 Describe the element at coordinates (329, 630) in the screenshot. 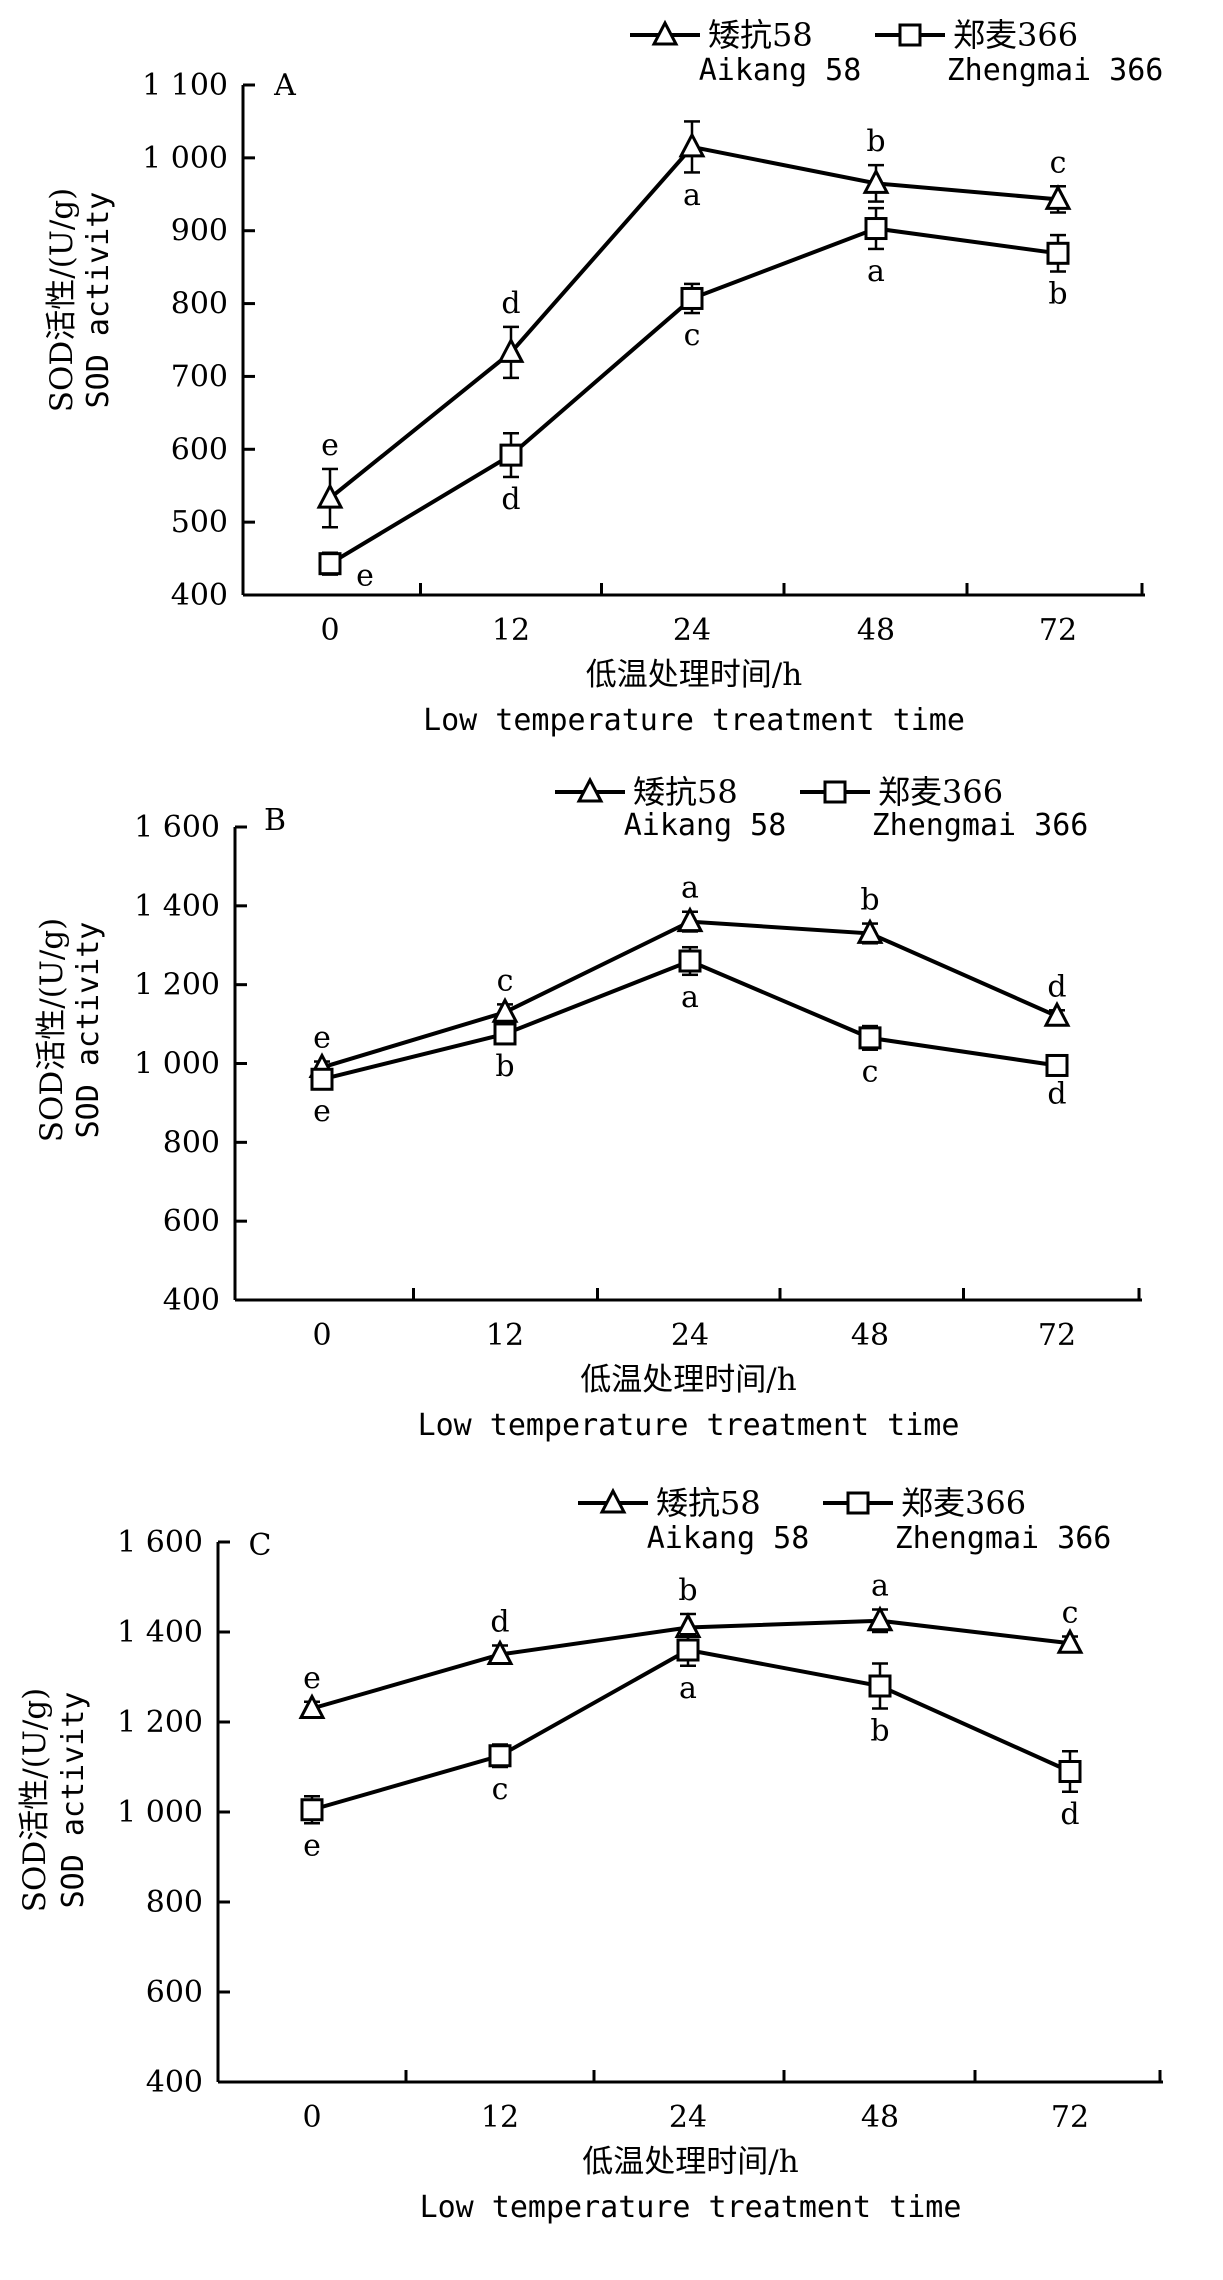

I see `x-tick-label: 0` at that location.